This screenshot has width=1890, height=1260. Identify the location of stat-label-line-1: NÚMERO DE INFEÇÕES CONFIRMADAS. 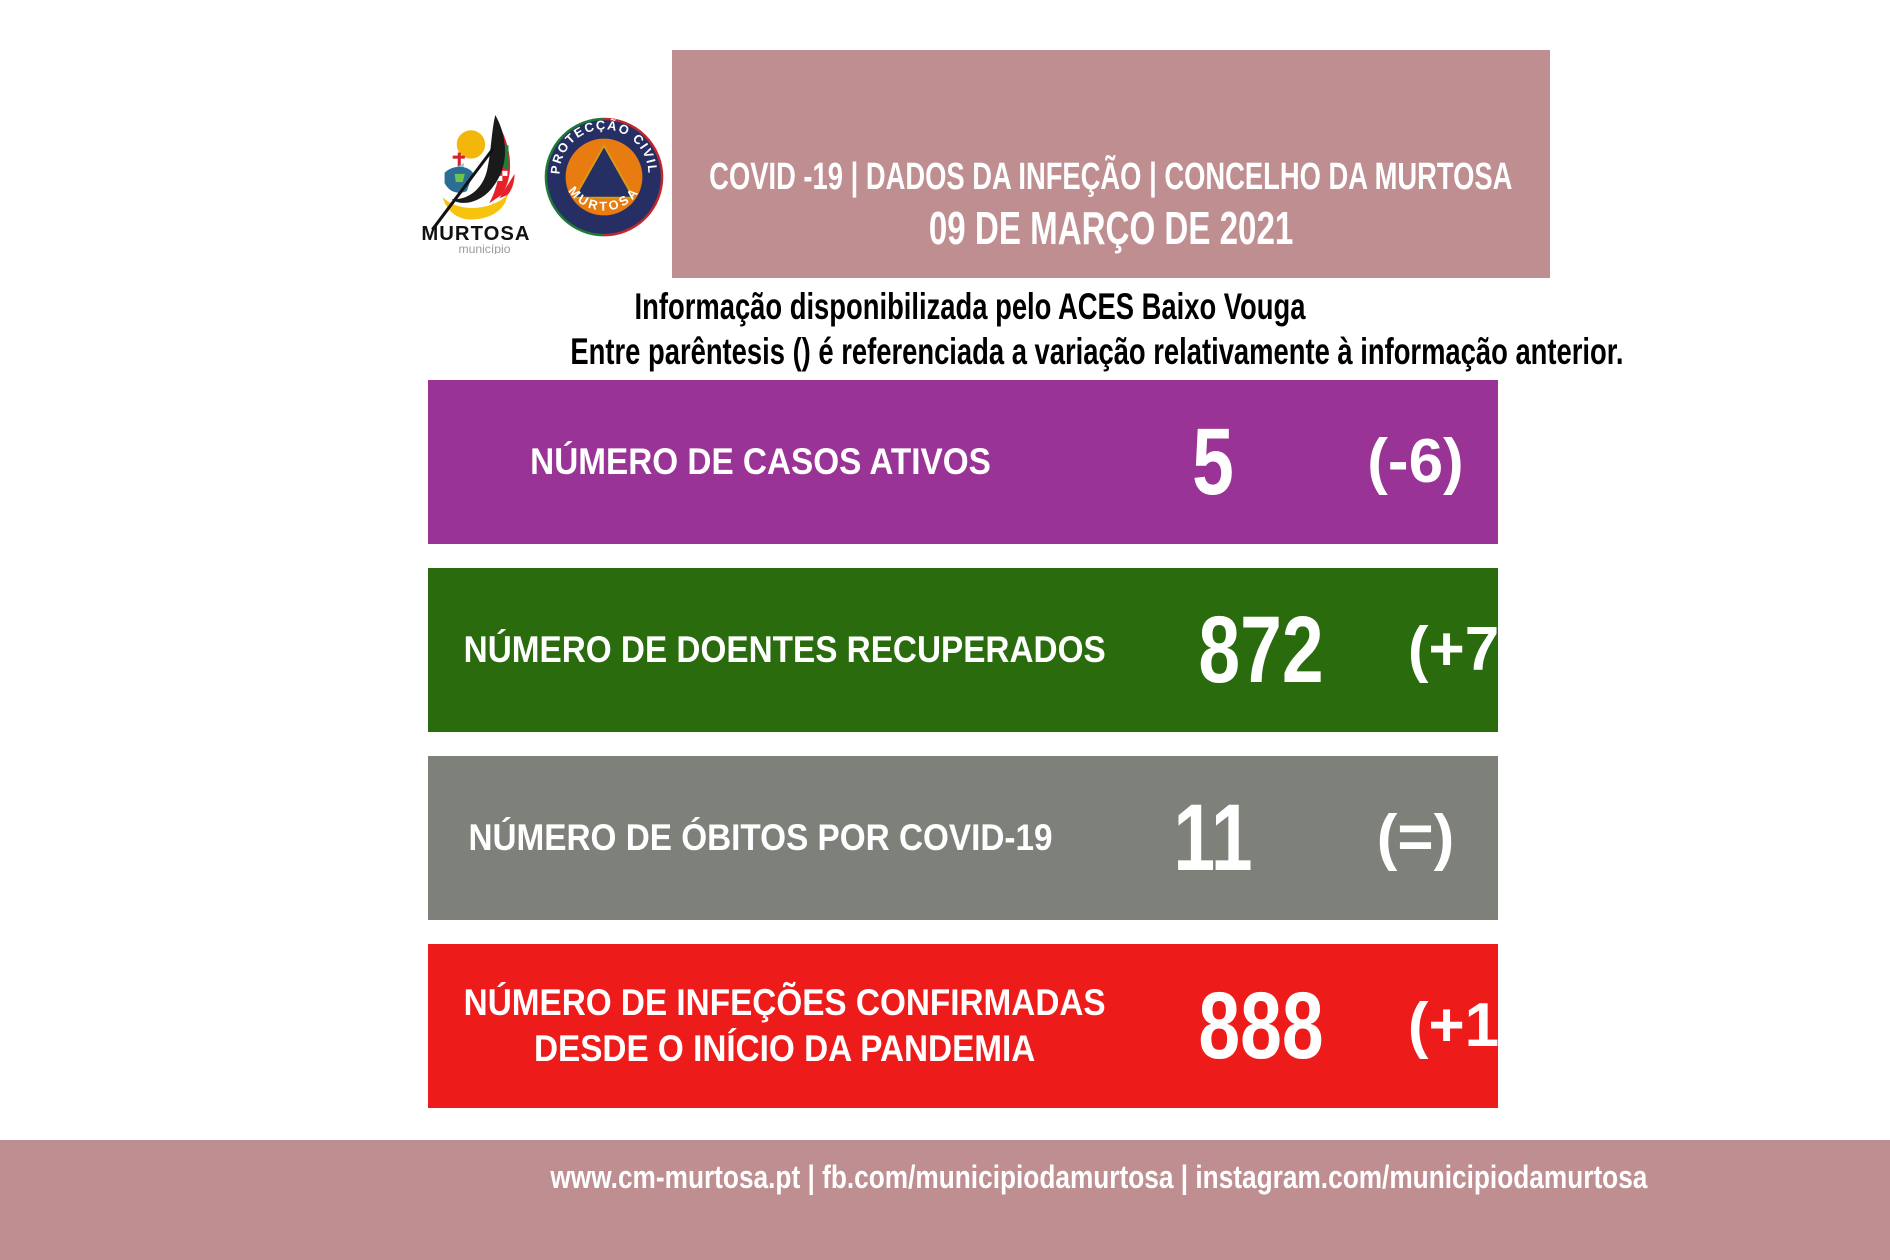
(784, 1002).